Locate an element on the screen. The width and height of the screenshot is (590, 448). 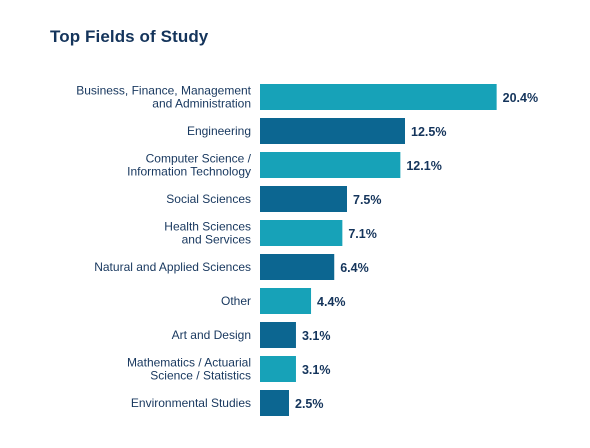
category-label-line: Social Sciences is located at coordinates (208, 199).